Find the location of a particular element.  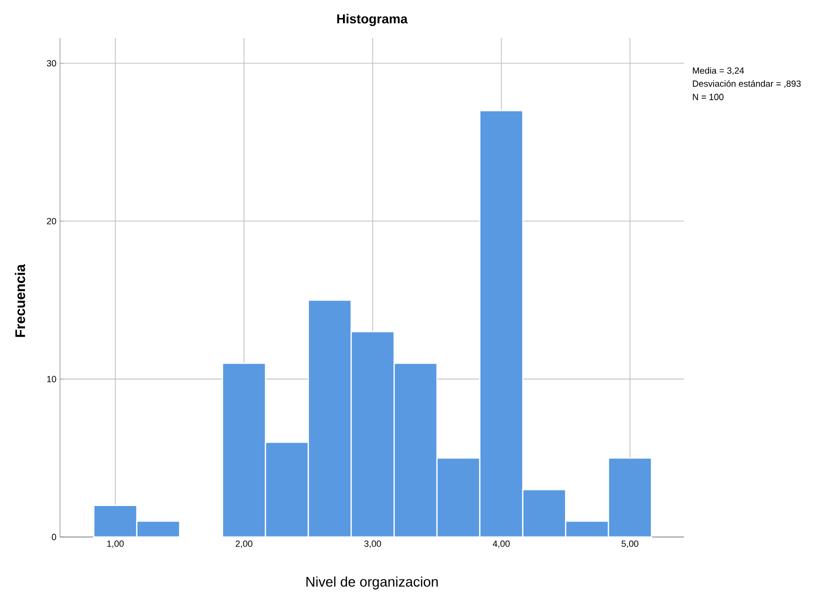

x-tick-label: 5,00 is located at coordinates (630, 544).